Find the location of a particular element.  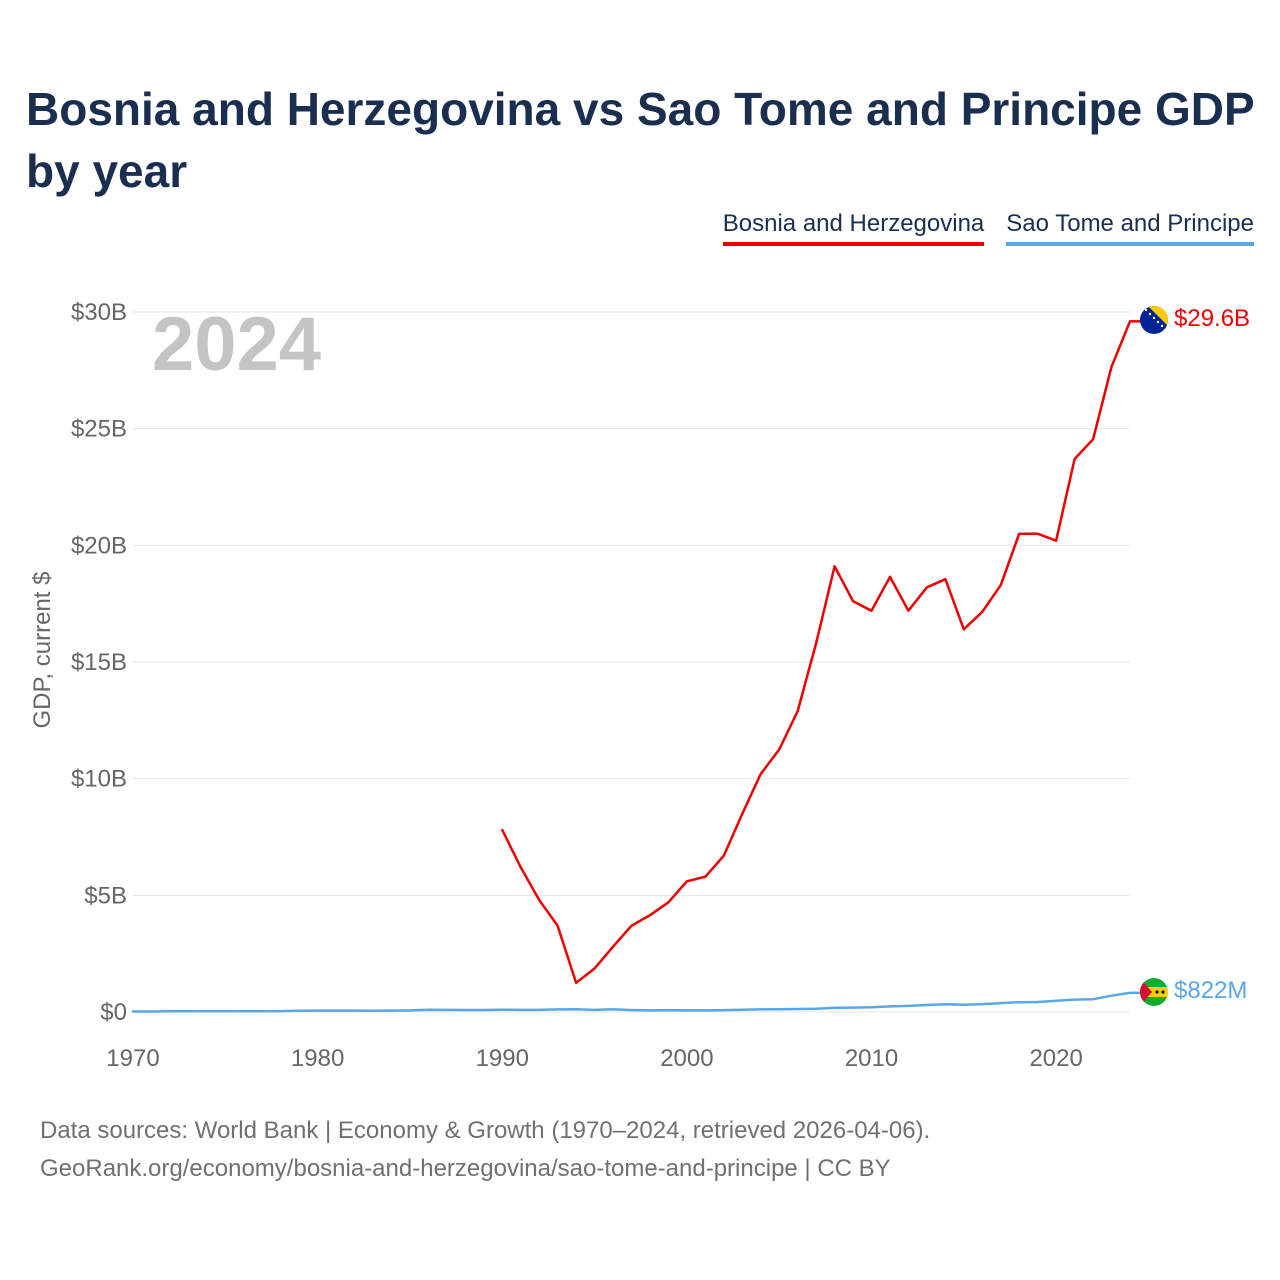

y-tick-label: $25B is located at coordinates (99, 429).